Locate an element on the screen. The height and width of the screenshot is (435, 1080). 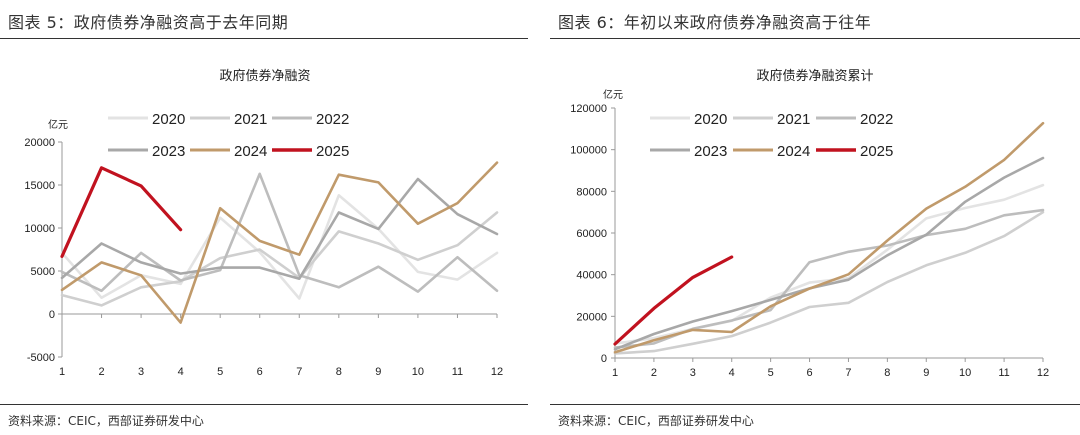
fig6-x-tick-label: 9 is located at coordinates (926, 373).